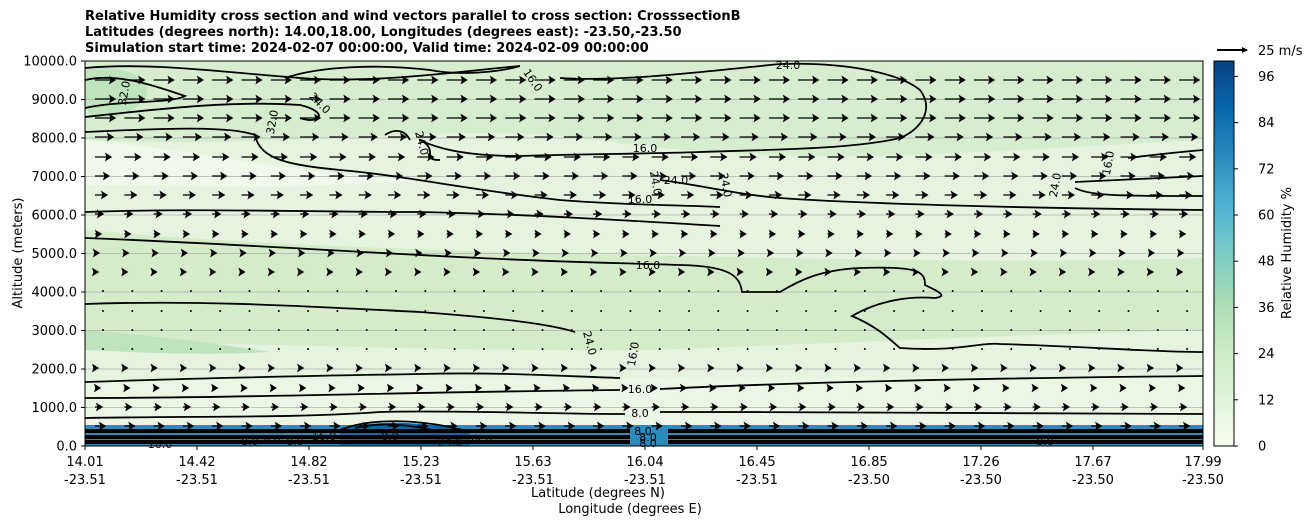  What do you see at coordinates (1092, 462) in the screenshot?
I see `x-tick-lat: 17.67` at bounding box center [1092, 462].